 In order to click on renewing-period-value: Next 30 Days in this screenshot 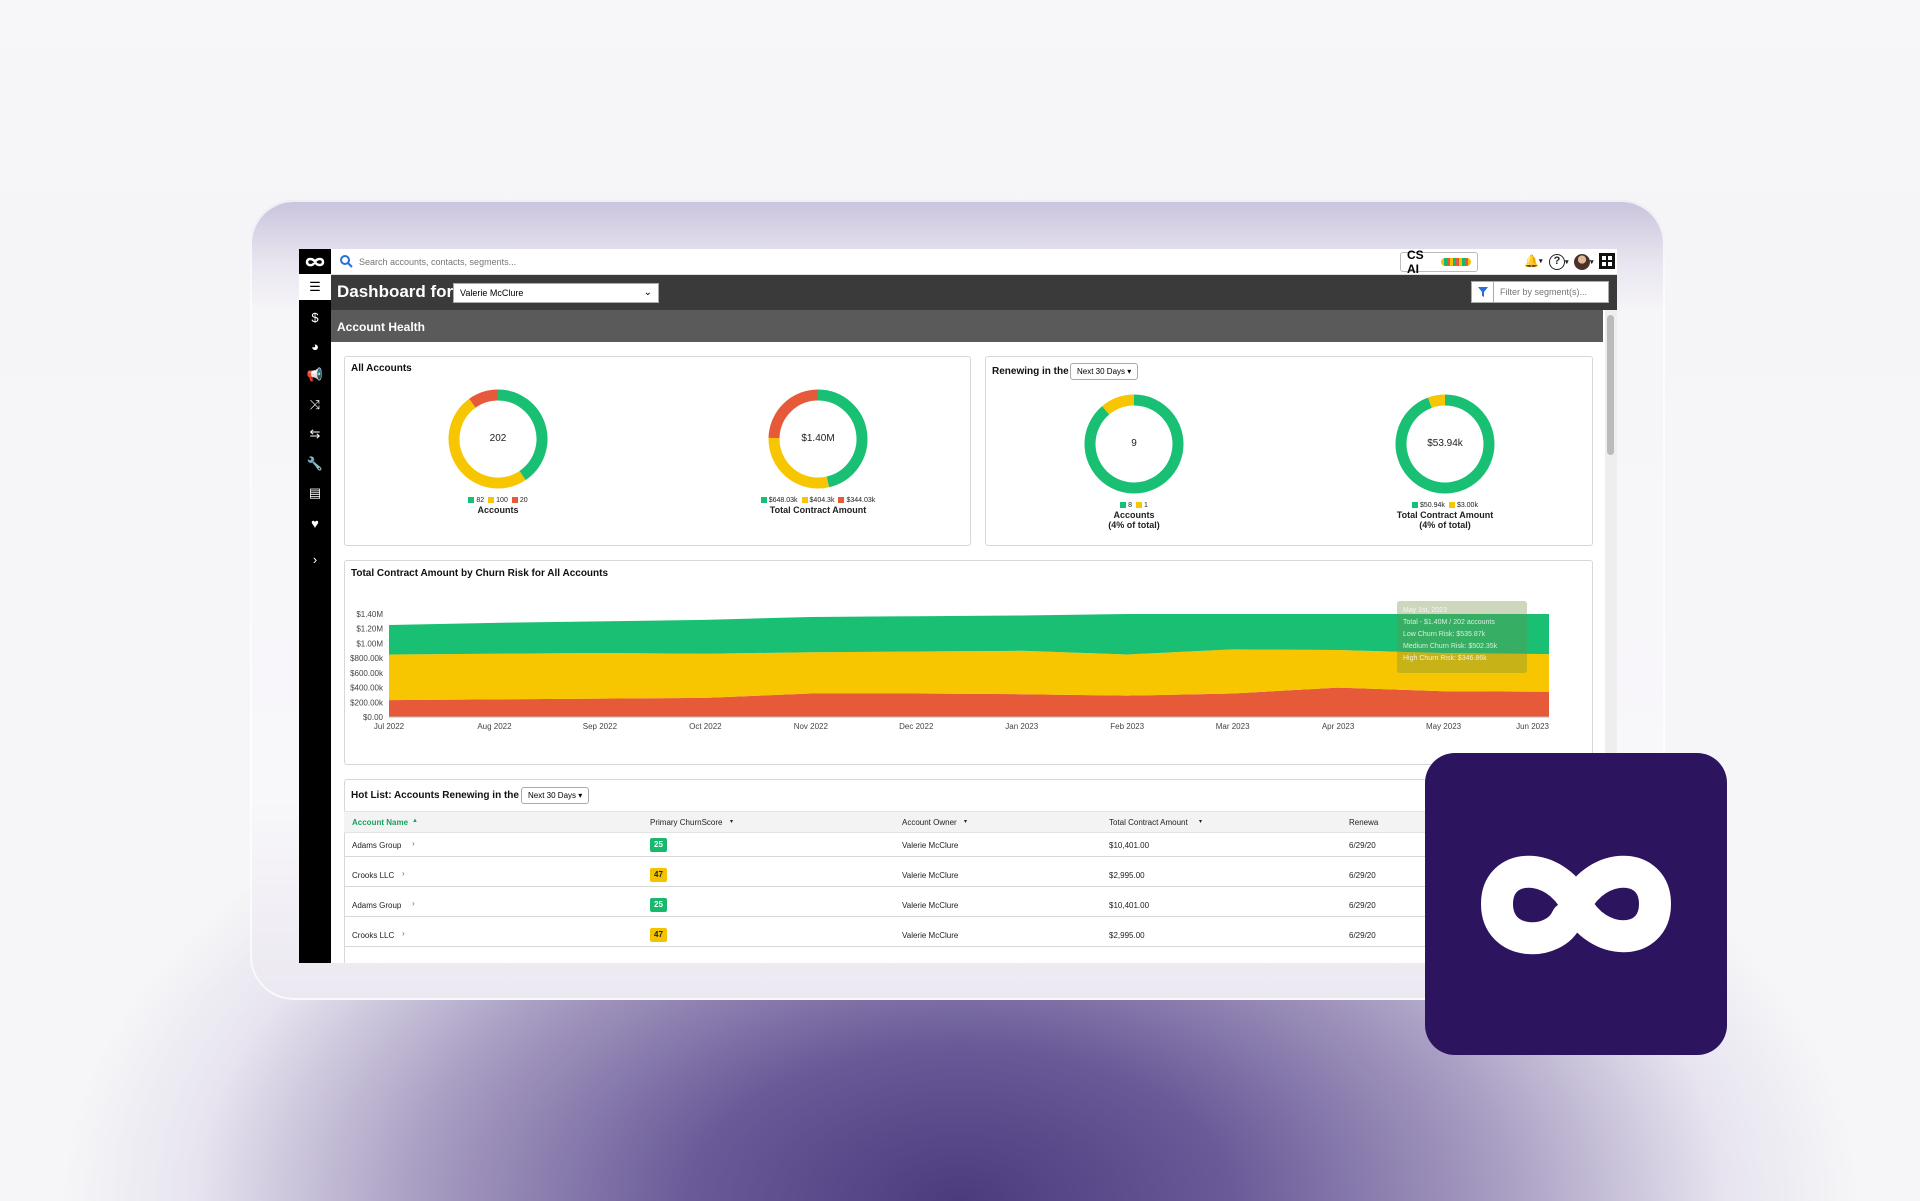, I will do `click(1101, 371)`.